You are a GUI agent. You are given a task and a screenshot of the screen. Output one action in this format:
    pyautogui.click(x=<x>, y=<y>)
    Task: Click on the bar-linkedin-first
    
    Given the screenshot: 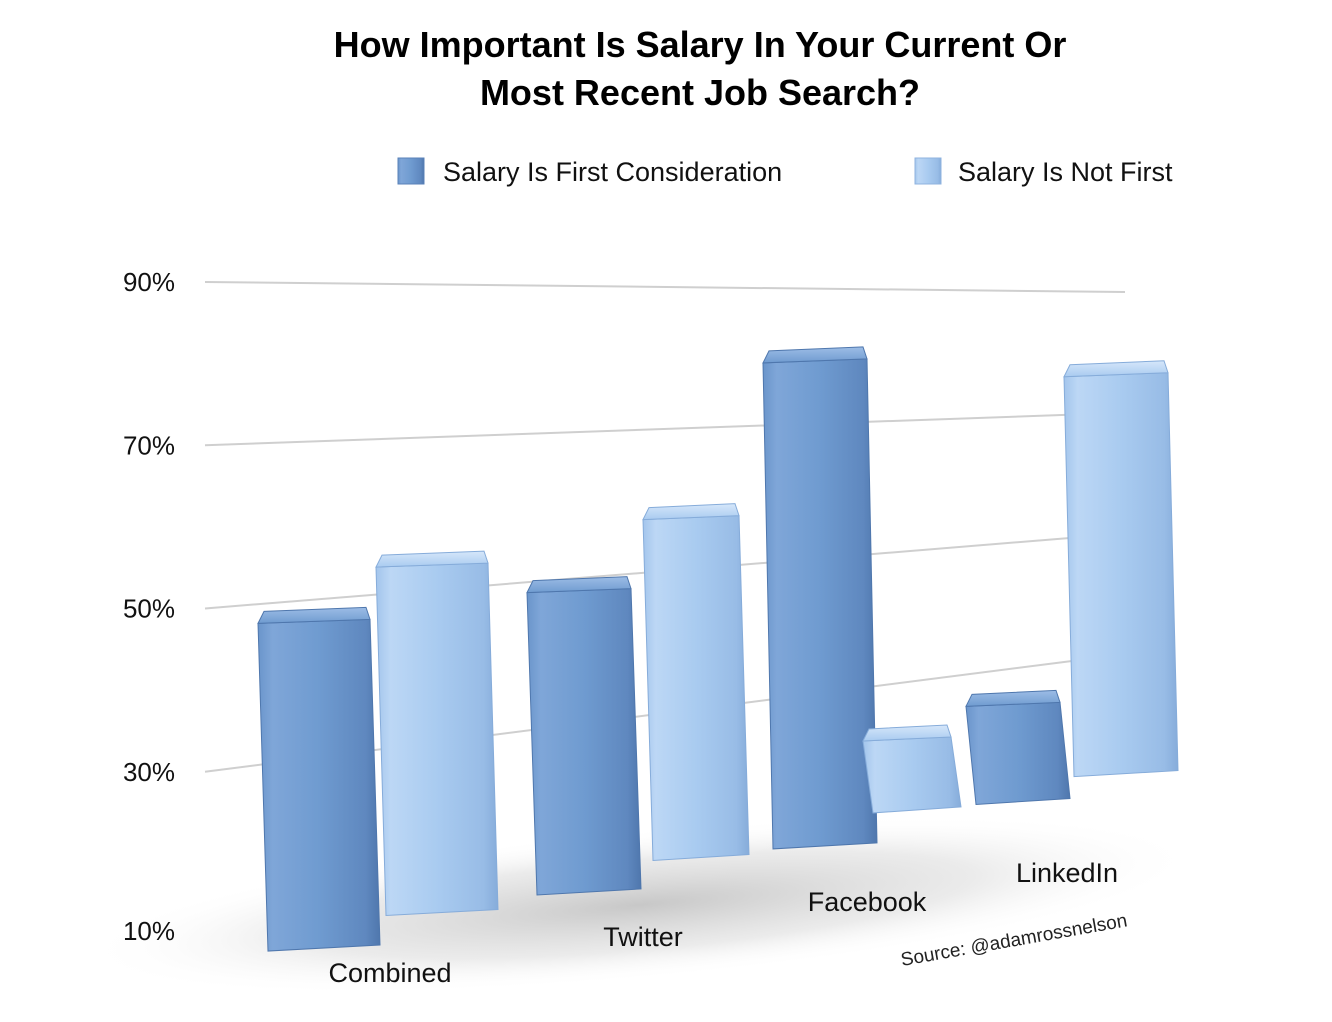 What is the action you would take?
    pyautogui.click(x=1018, y=747)
    